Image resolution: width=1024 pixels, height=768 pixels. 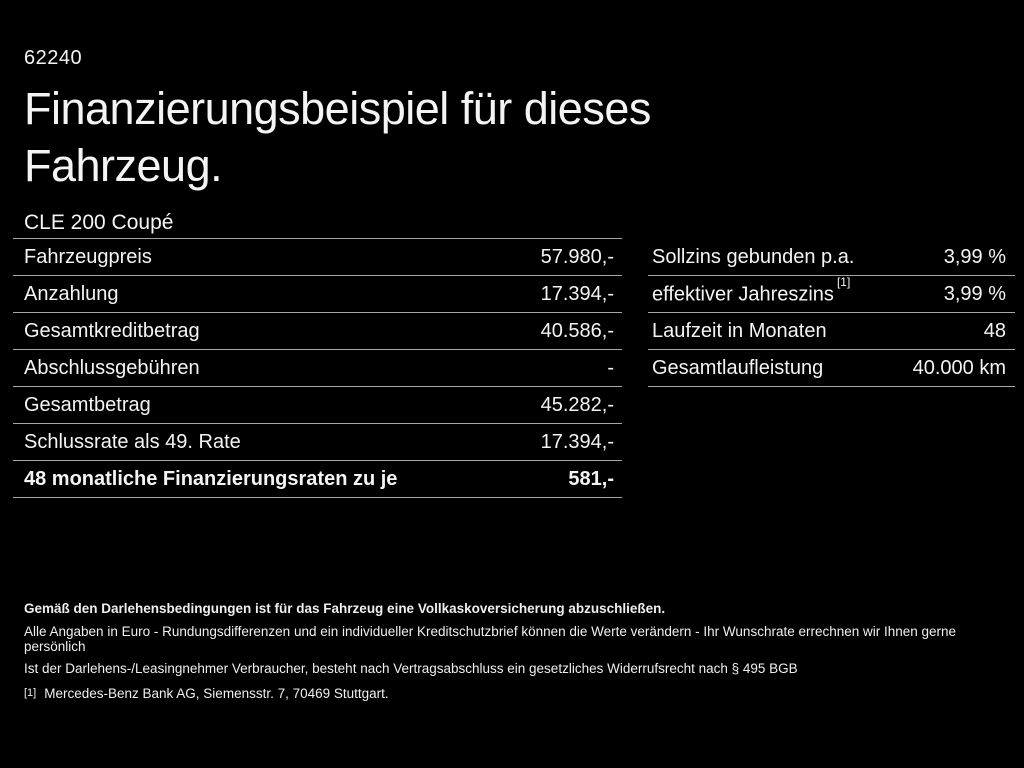 What do you see at coordinates (71, 293) in the screenshot?
I see `finance-row-label: Anzahlung` at bounding box center [71, 293].